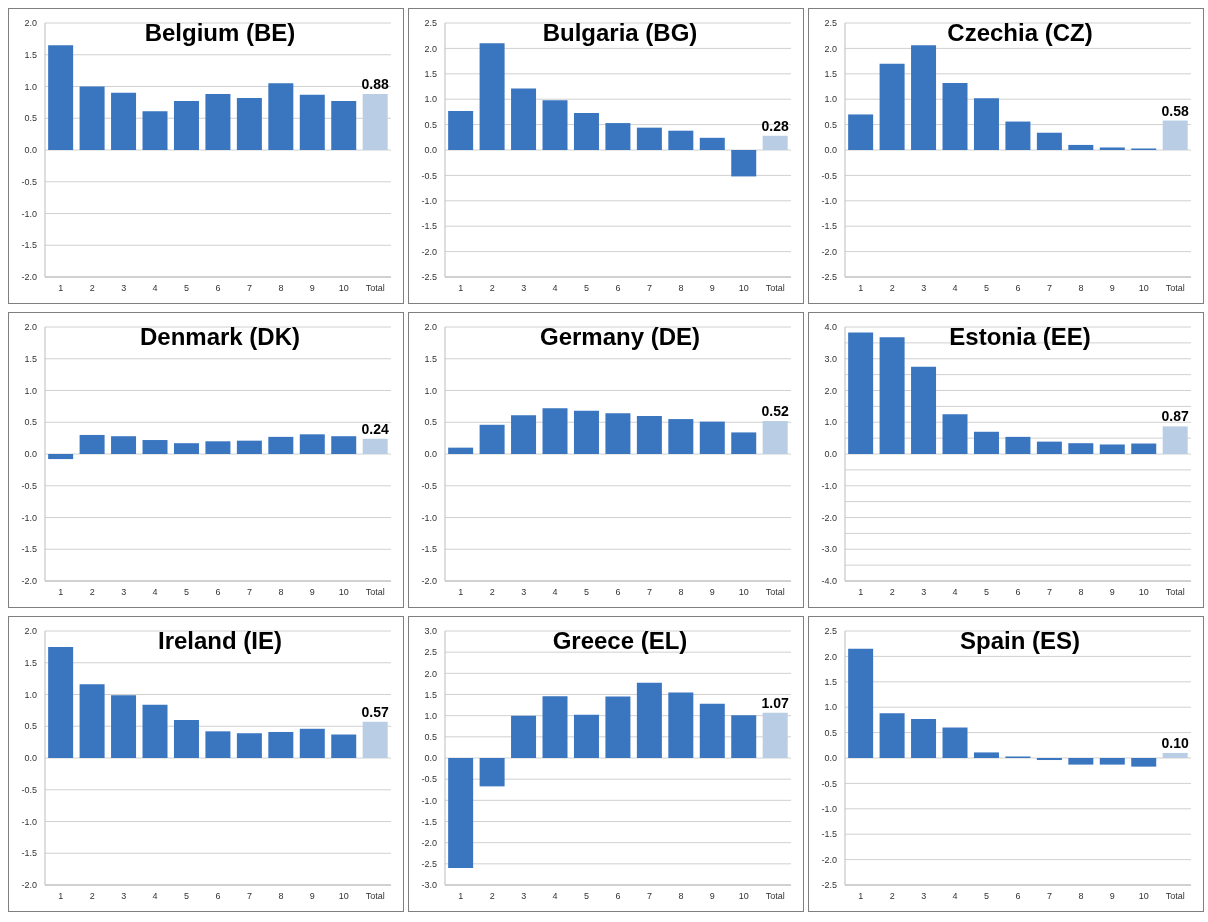  I want to click on y-tick-label: -3.0, so click(829, 549).